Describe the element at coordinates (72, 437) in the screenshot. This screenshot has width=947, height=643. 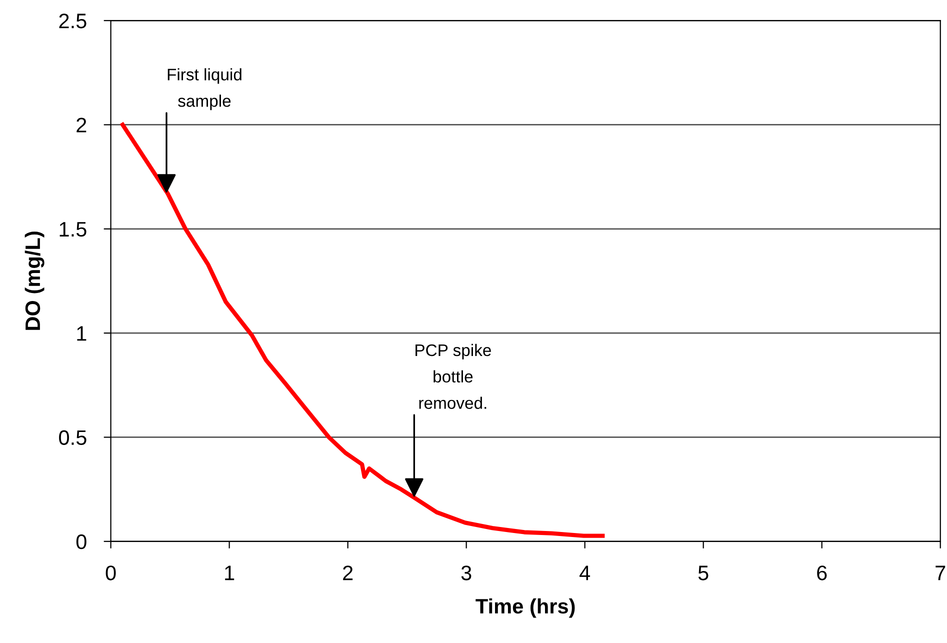
I see `y-tick-label: 0.5` at that location.